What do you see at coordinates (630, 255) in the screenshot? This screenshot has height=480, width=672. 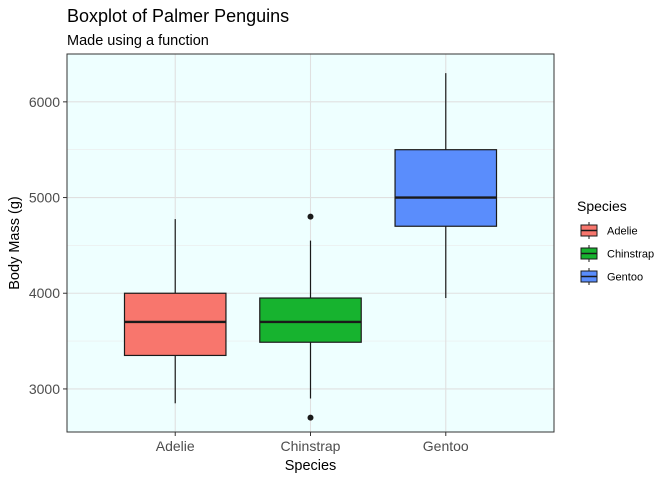 I see `legend-label: Chinstrap` at bounding box center [630, 255].